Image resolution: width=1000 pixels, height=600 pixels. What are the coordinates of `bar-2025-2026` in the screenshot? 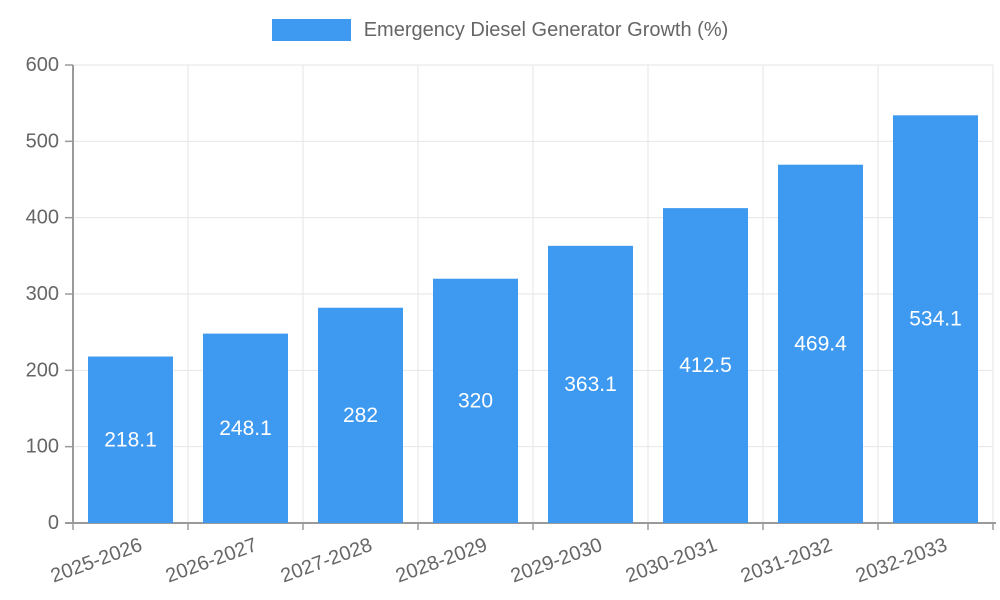 It's located at (130, 439).